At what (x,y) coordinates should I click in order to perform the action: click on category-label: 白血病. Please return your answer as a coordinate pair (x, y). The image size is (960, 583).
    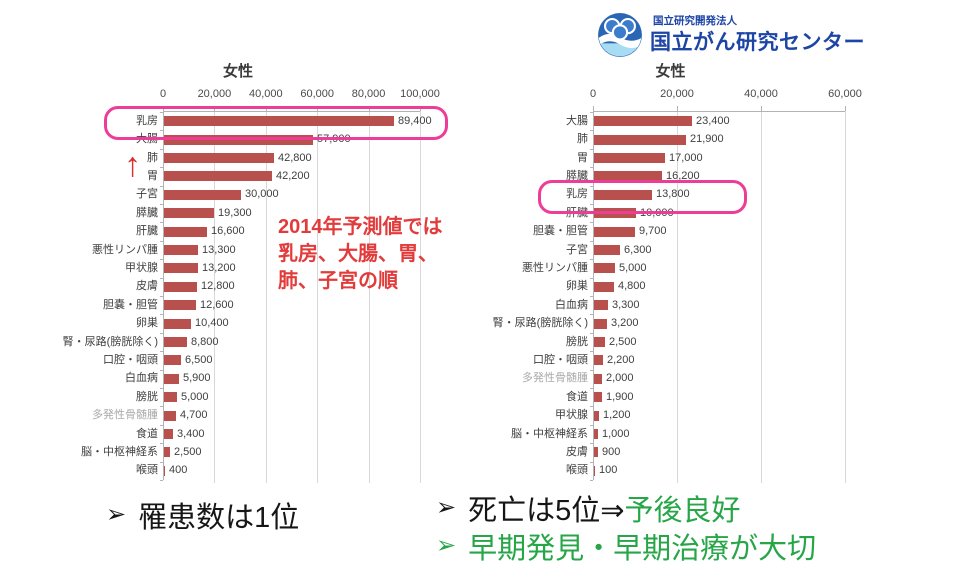
    Looking at the image, I should click on (141, 378).